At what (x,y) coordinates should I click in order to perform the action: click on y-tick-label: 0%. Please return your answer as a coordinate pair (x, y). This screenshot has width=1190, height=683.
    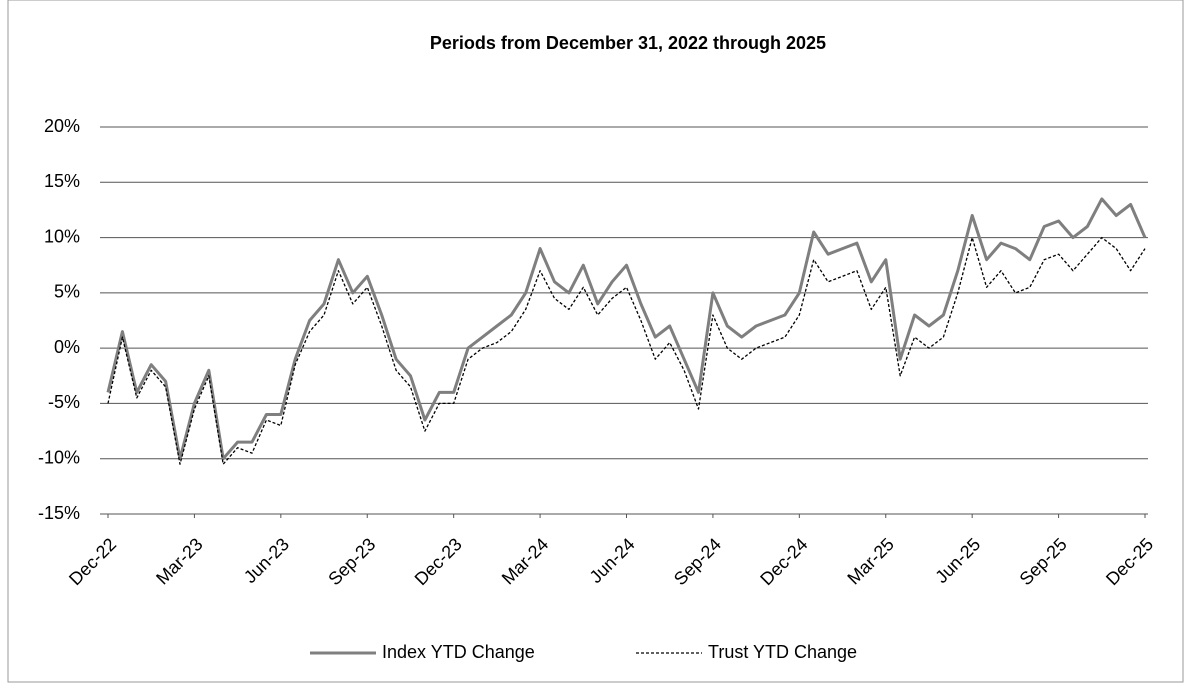
    Looking at the image, I should click on (67, 347).